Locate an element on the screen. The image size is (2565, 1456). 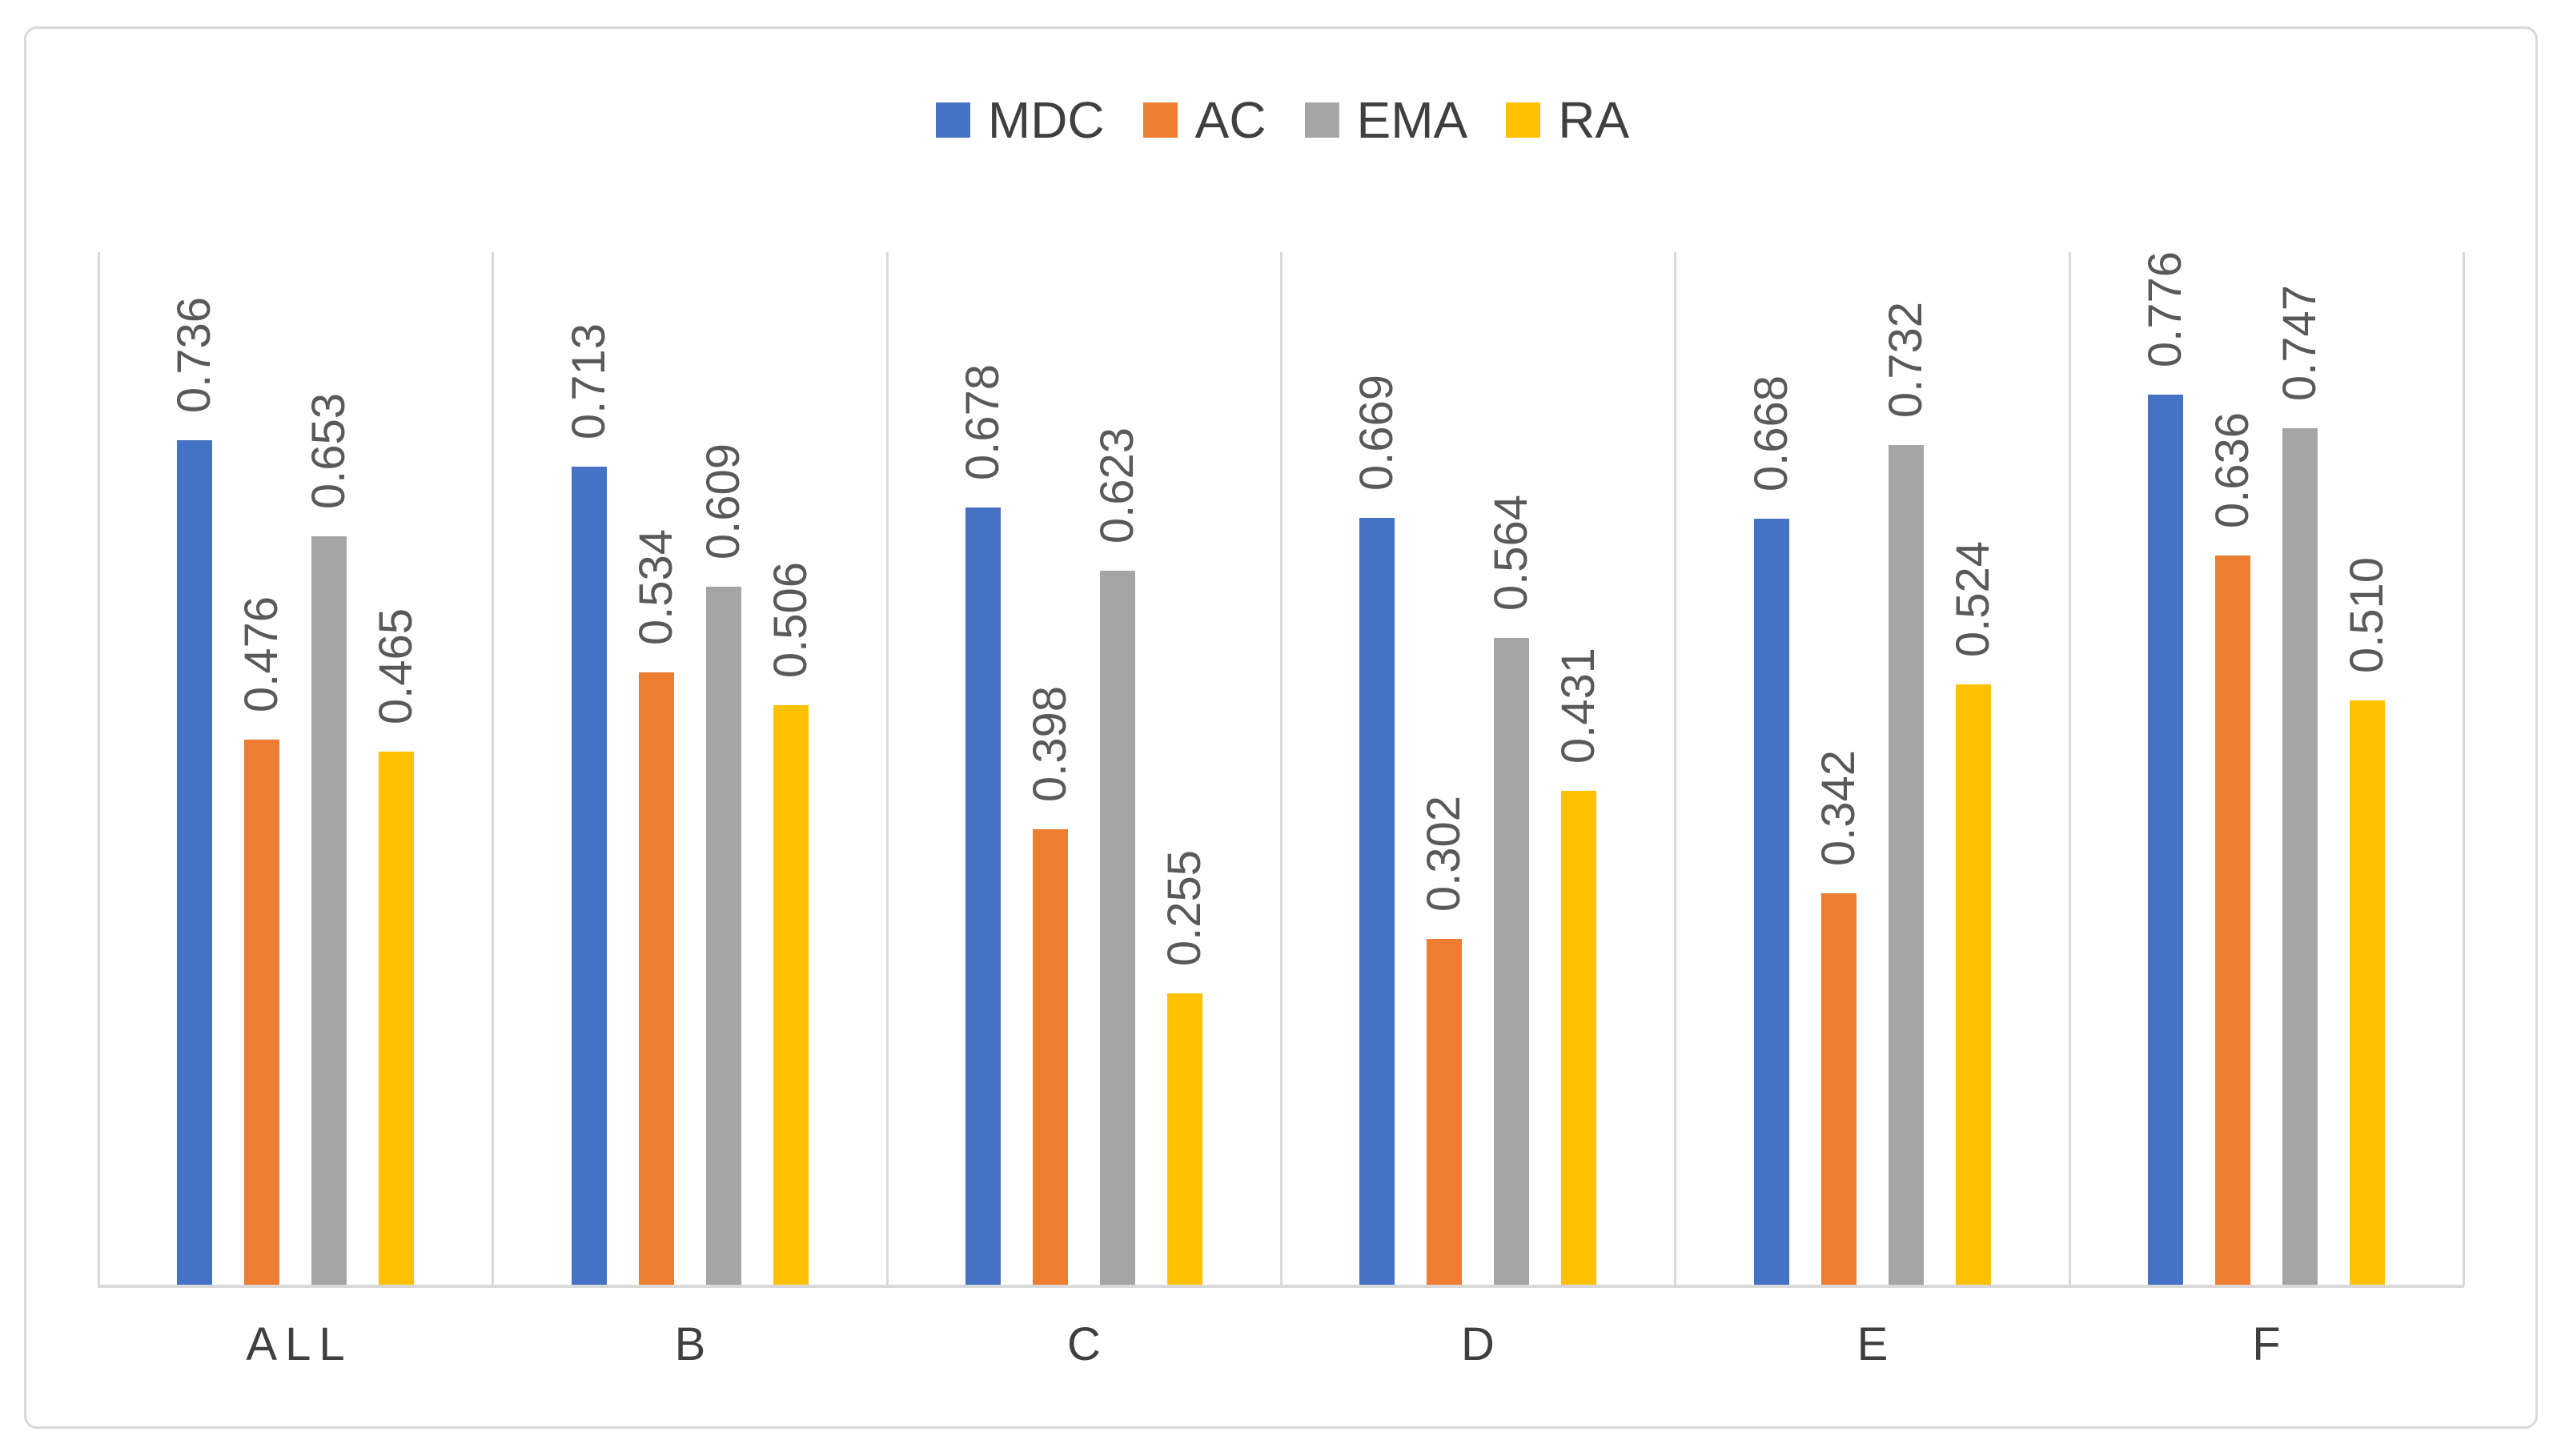
legend-item-EMA: EMA is located at coordinates (1386, 120).